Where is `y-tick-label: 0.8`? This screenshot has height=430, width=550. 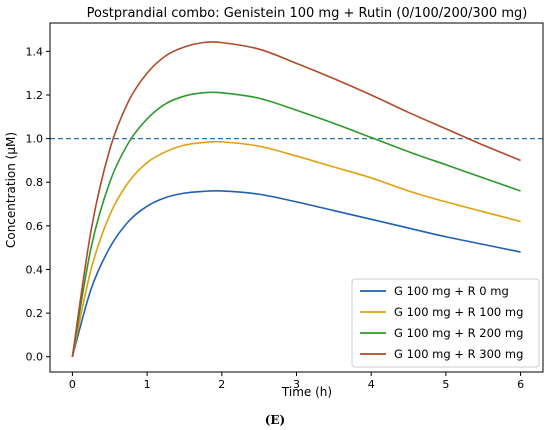
y-tick-label: 0.8 is located at coordinates (35, 182).